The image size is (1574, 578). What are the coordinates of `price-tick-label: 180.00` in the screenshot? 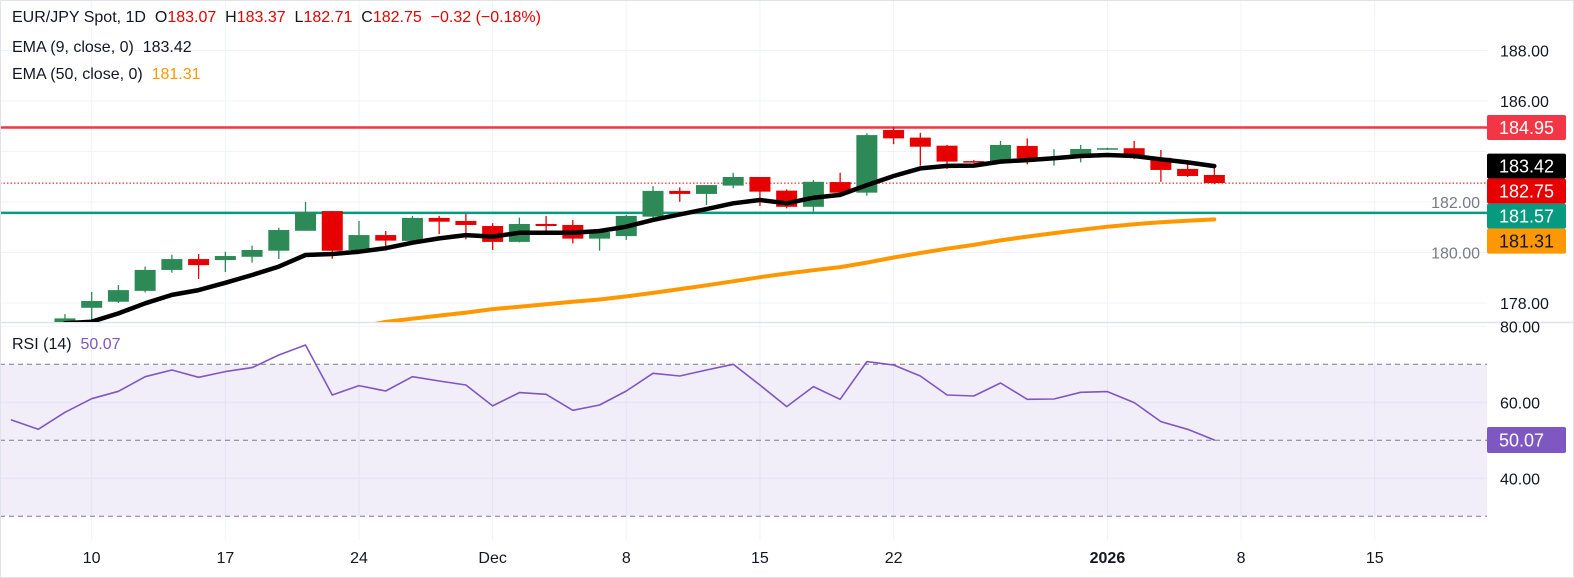 It's located at (1455, 254).